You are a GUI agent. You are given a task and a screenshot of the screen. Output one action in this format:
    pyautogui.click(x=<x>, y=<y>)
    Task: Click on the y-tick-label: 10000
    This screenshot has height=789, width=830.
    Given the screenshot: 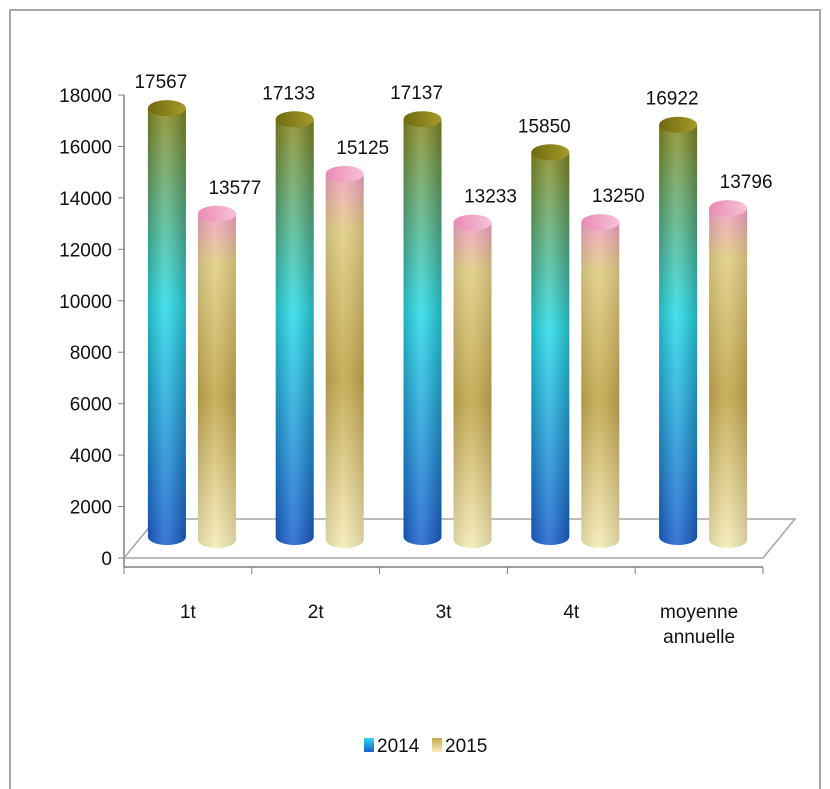 What is the action you would take?
    pyautogui.click(x=85, y=302)
    